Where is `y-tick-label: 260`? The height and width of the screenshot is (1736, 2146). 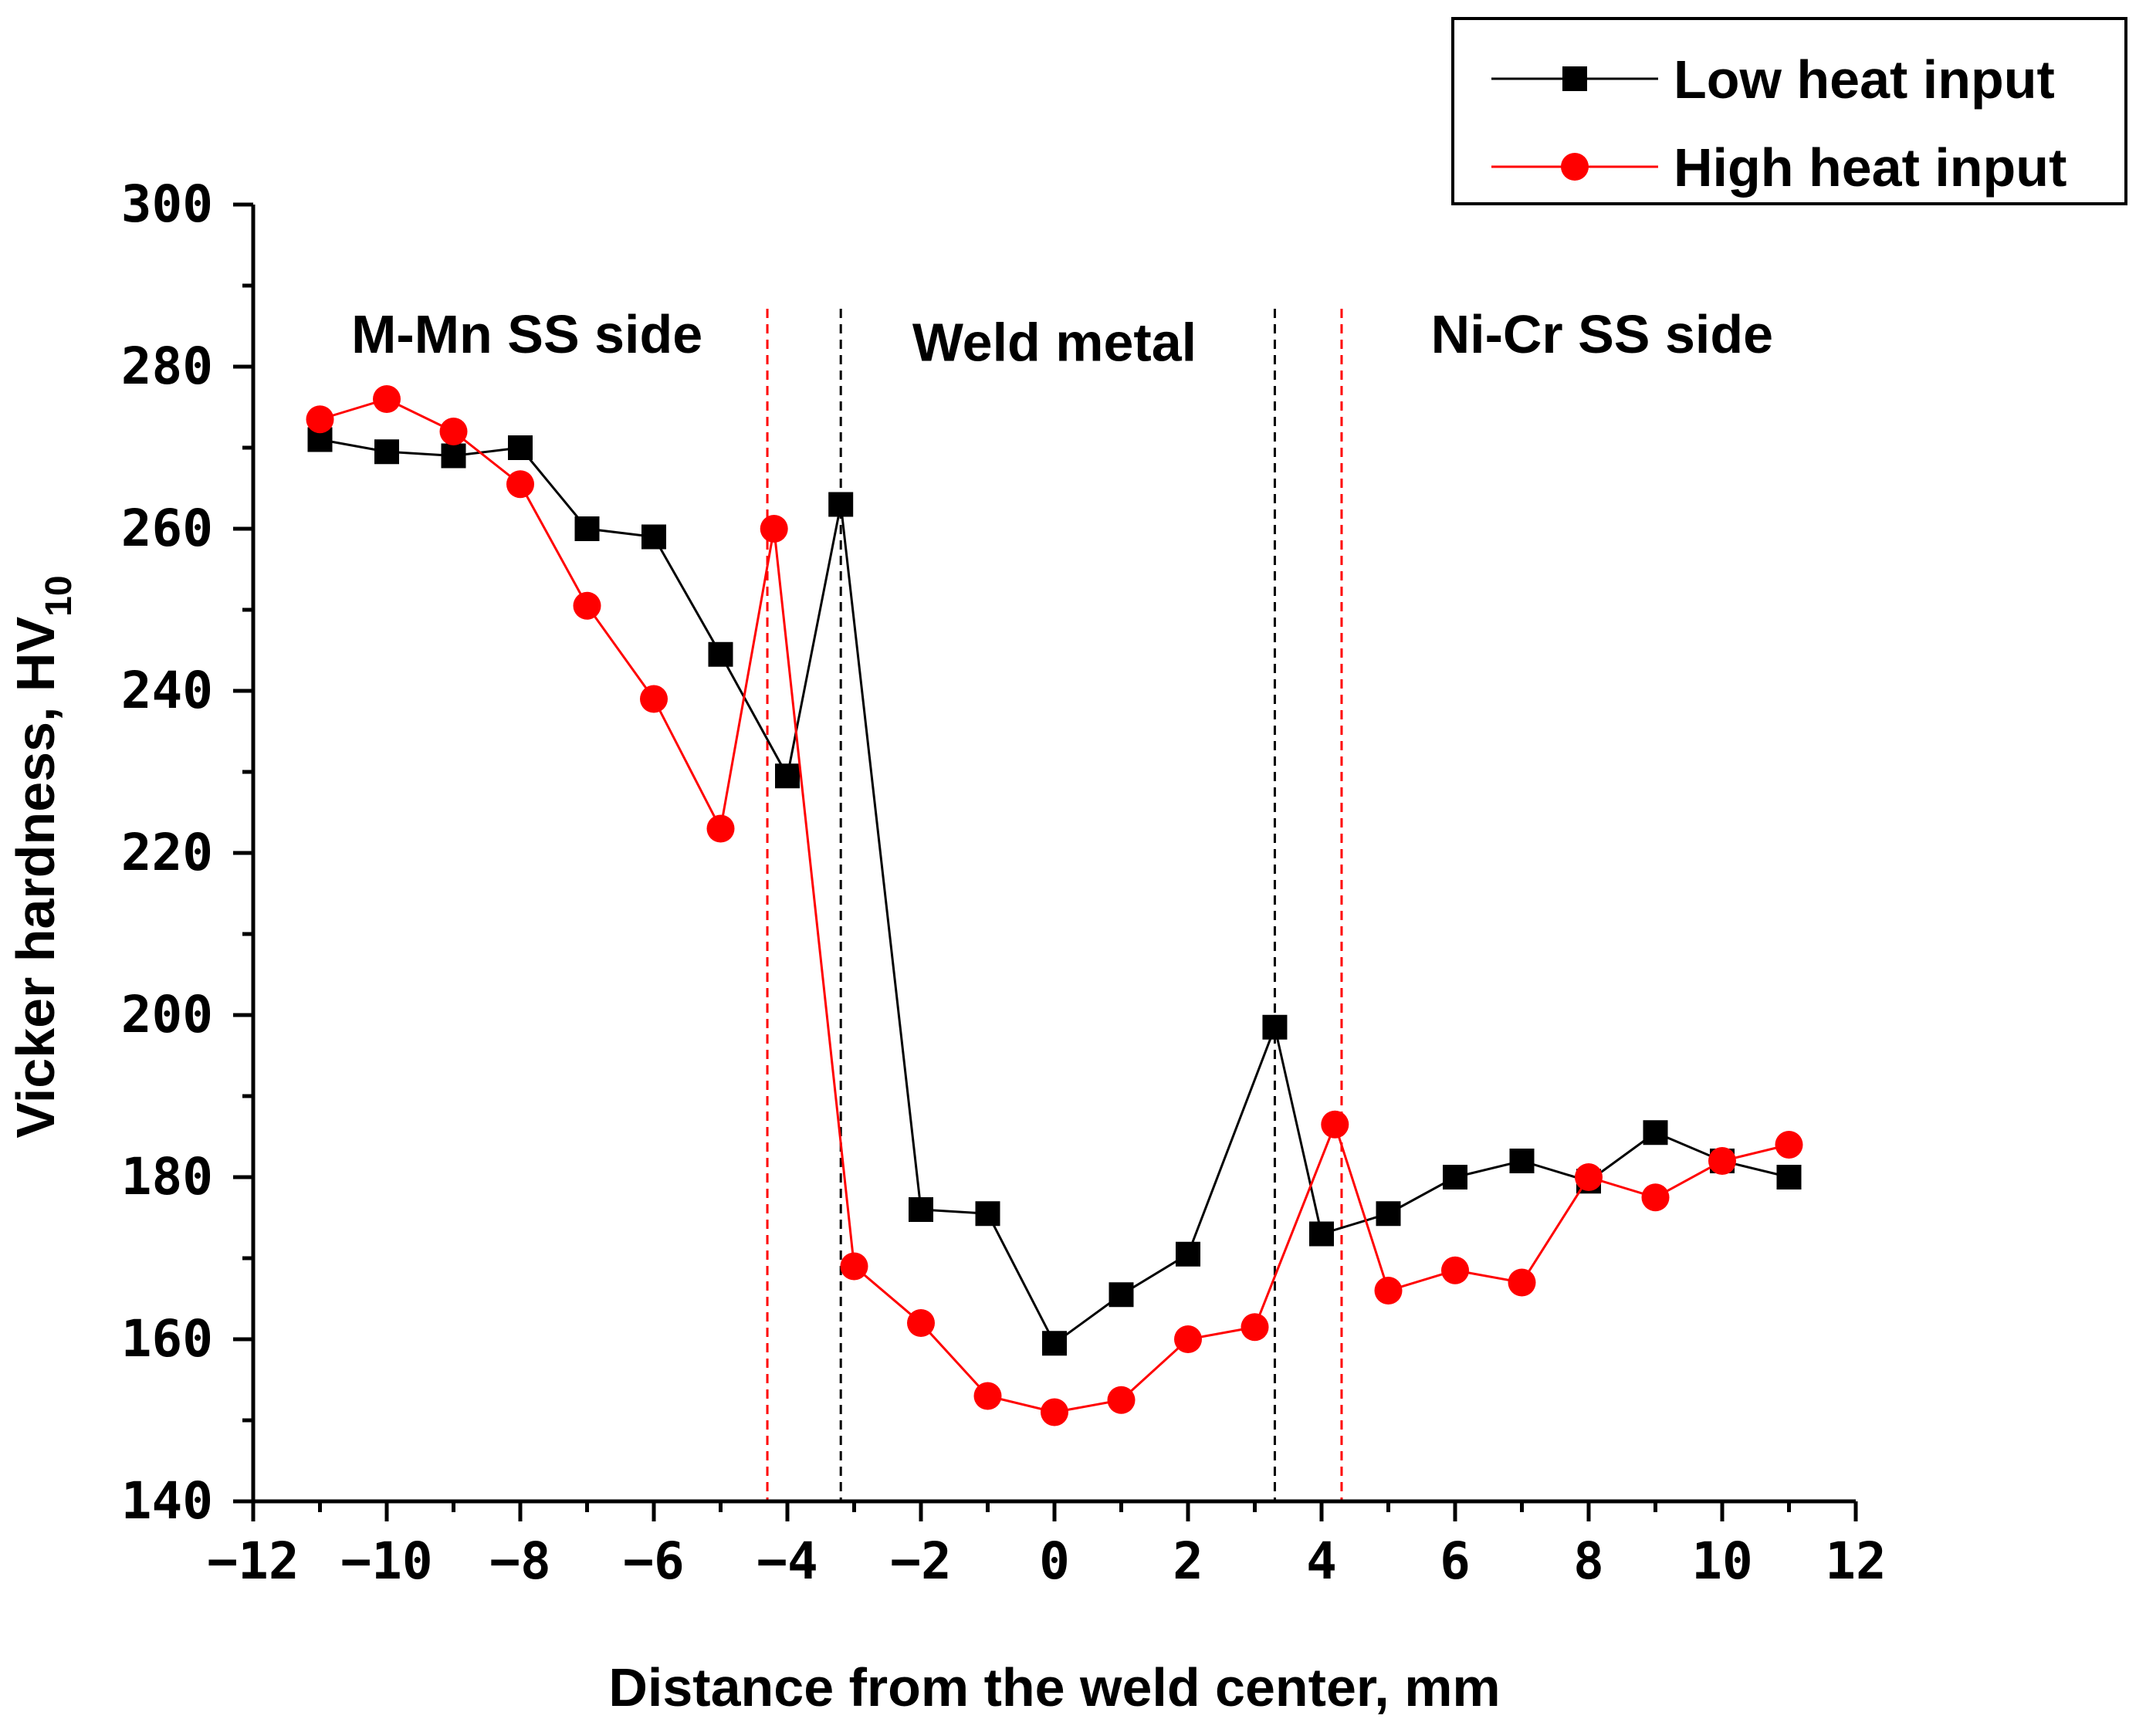 y-tick-label: 260 is located at coordinates (167, 528).